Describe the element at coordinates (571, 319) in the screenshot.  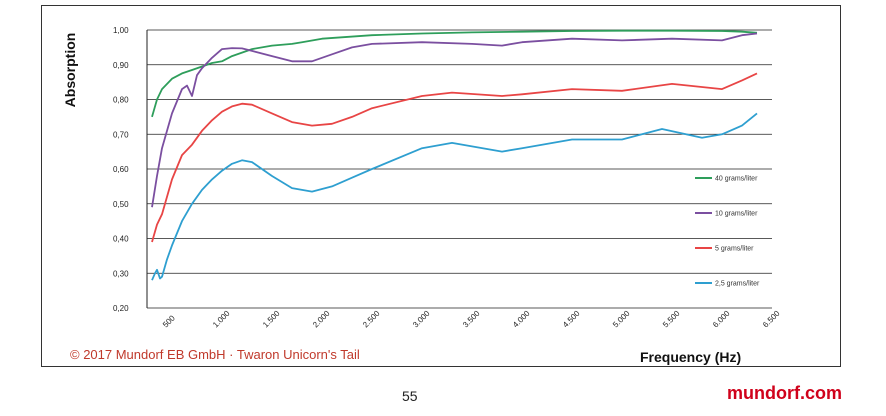
I see `x-tick-label: 4.500` at that location.